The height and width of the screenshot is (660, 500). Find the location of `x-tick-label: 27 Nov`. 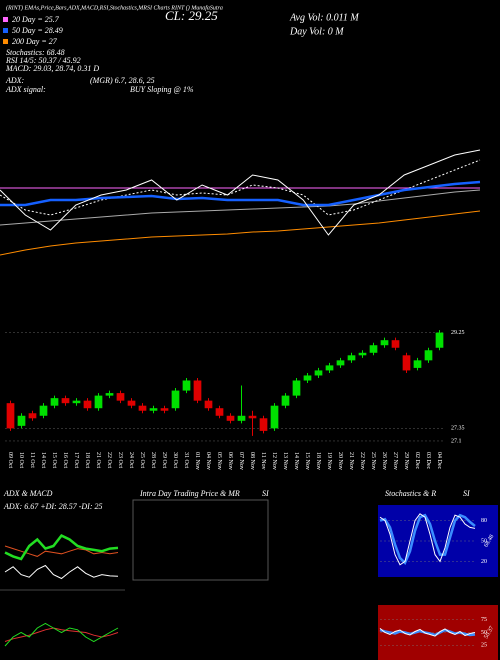

x-tick-label: 27 Nov is located at coordinates (395, 461).